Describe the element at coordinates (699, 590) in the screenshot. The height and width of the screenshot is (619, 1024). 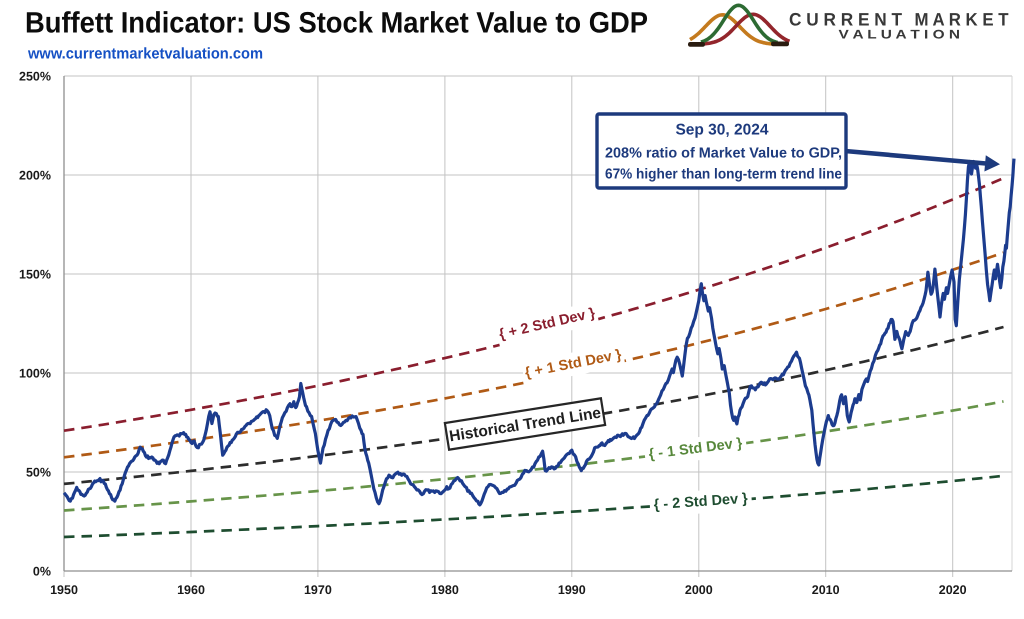
I see `svg-text: 2000` at that location.